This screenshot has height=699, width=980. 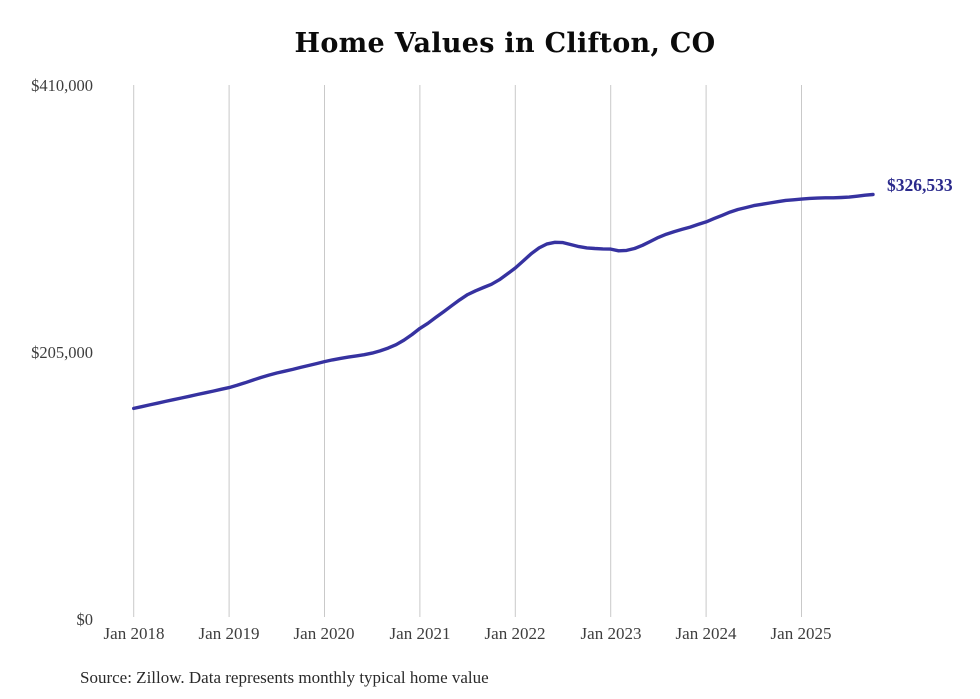 I want to click on x-axis-tick-2018: Jan 2018, so click(x=134, y=633).